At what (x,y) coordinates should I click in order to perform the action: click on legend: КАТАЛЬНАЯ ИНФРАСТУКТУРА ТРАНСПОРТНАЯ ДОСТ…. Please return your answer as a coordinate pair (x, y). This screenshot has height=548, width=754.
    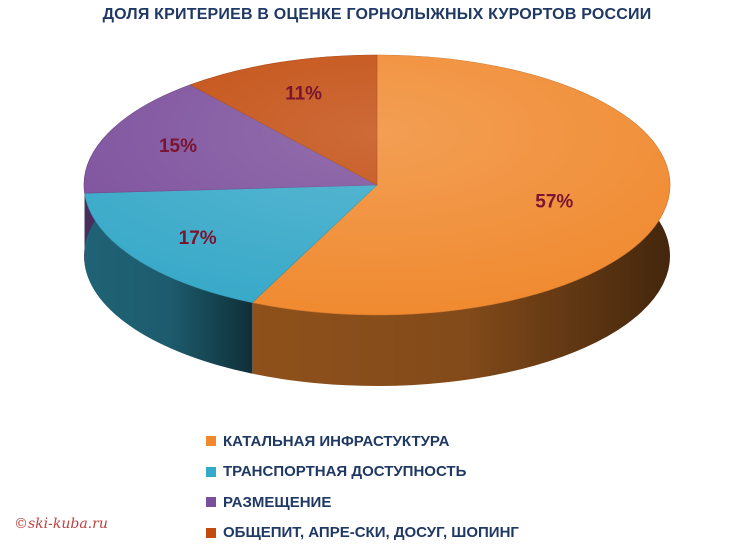
    Looking at the image, I should click on (362, 487).